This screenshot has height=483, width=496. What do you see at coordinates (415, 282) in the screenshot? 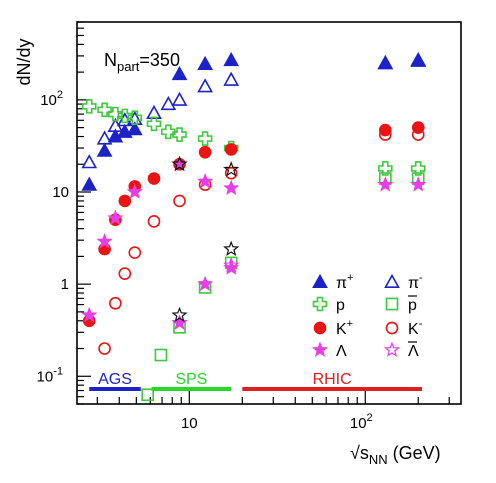
I see `legend-label: π-` at bounding box center [415, 282].